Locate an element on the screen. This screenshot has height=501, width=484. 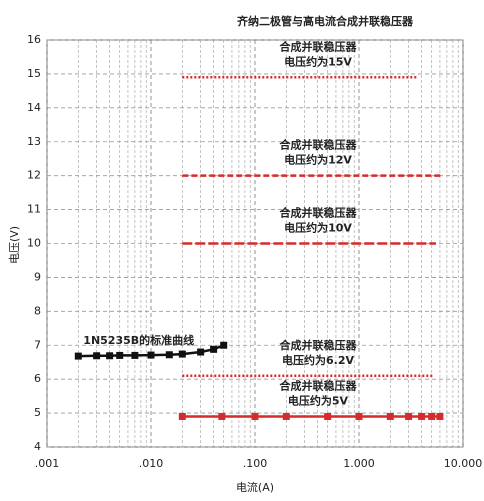
x-tick-label: 10.000 is located at coordinates (463, 463).